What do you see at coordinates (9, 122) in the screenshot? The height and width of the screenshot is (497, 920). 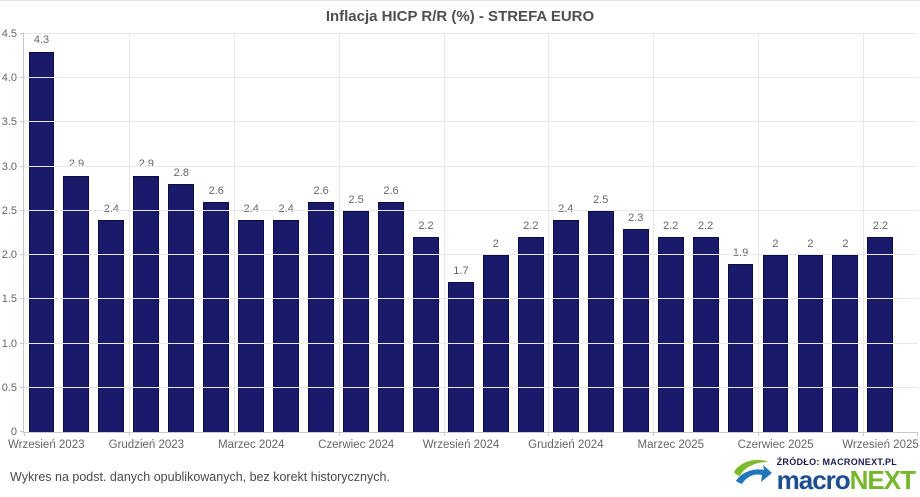 I see `y-tick-label: 3.5` at bounding box center [9, 122].